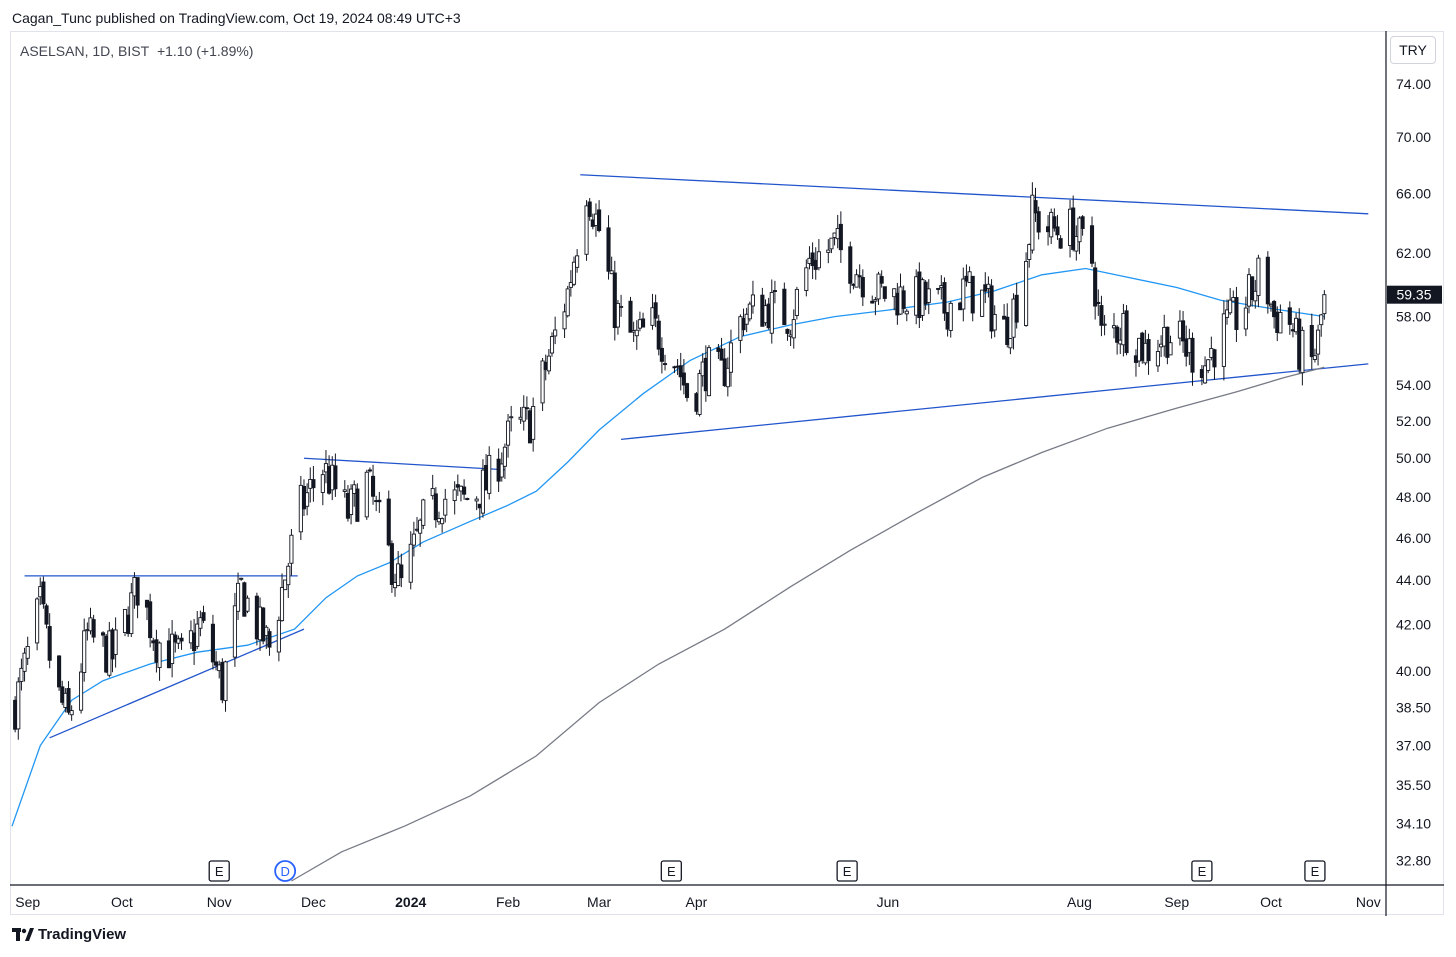 The image size is (1456, 957). Describe the element at coordinates (69, 934) in the screenshot. I see `tradingview-logo: TradingView` at that location.